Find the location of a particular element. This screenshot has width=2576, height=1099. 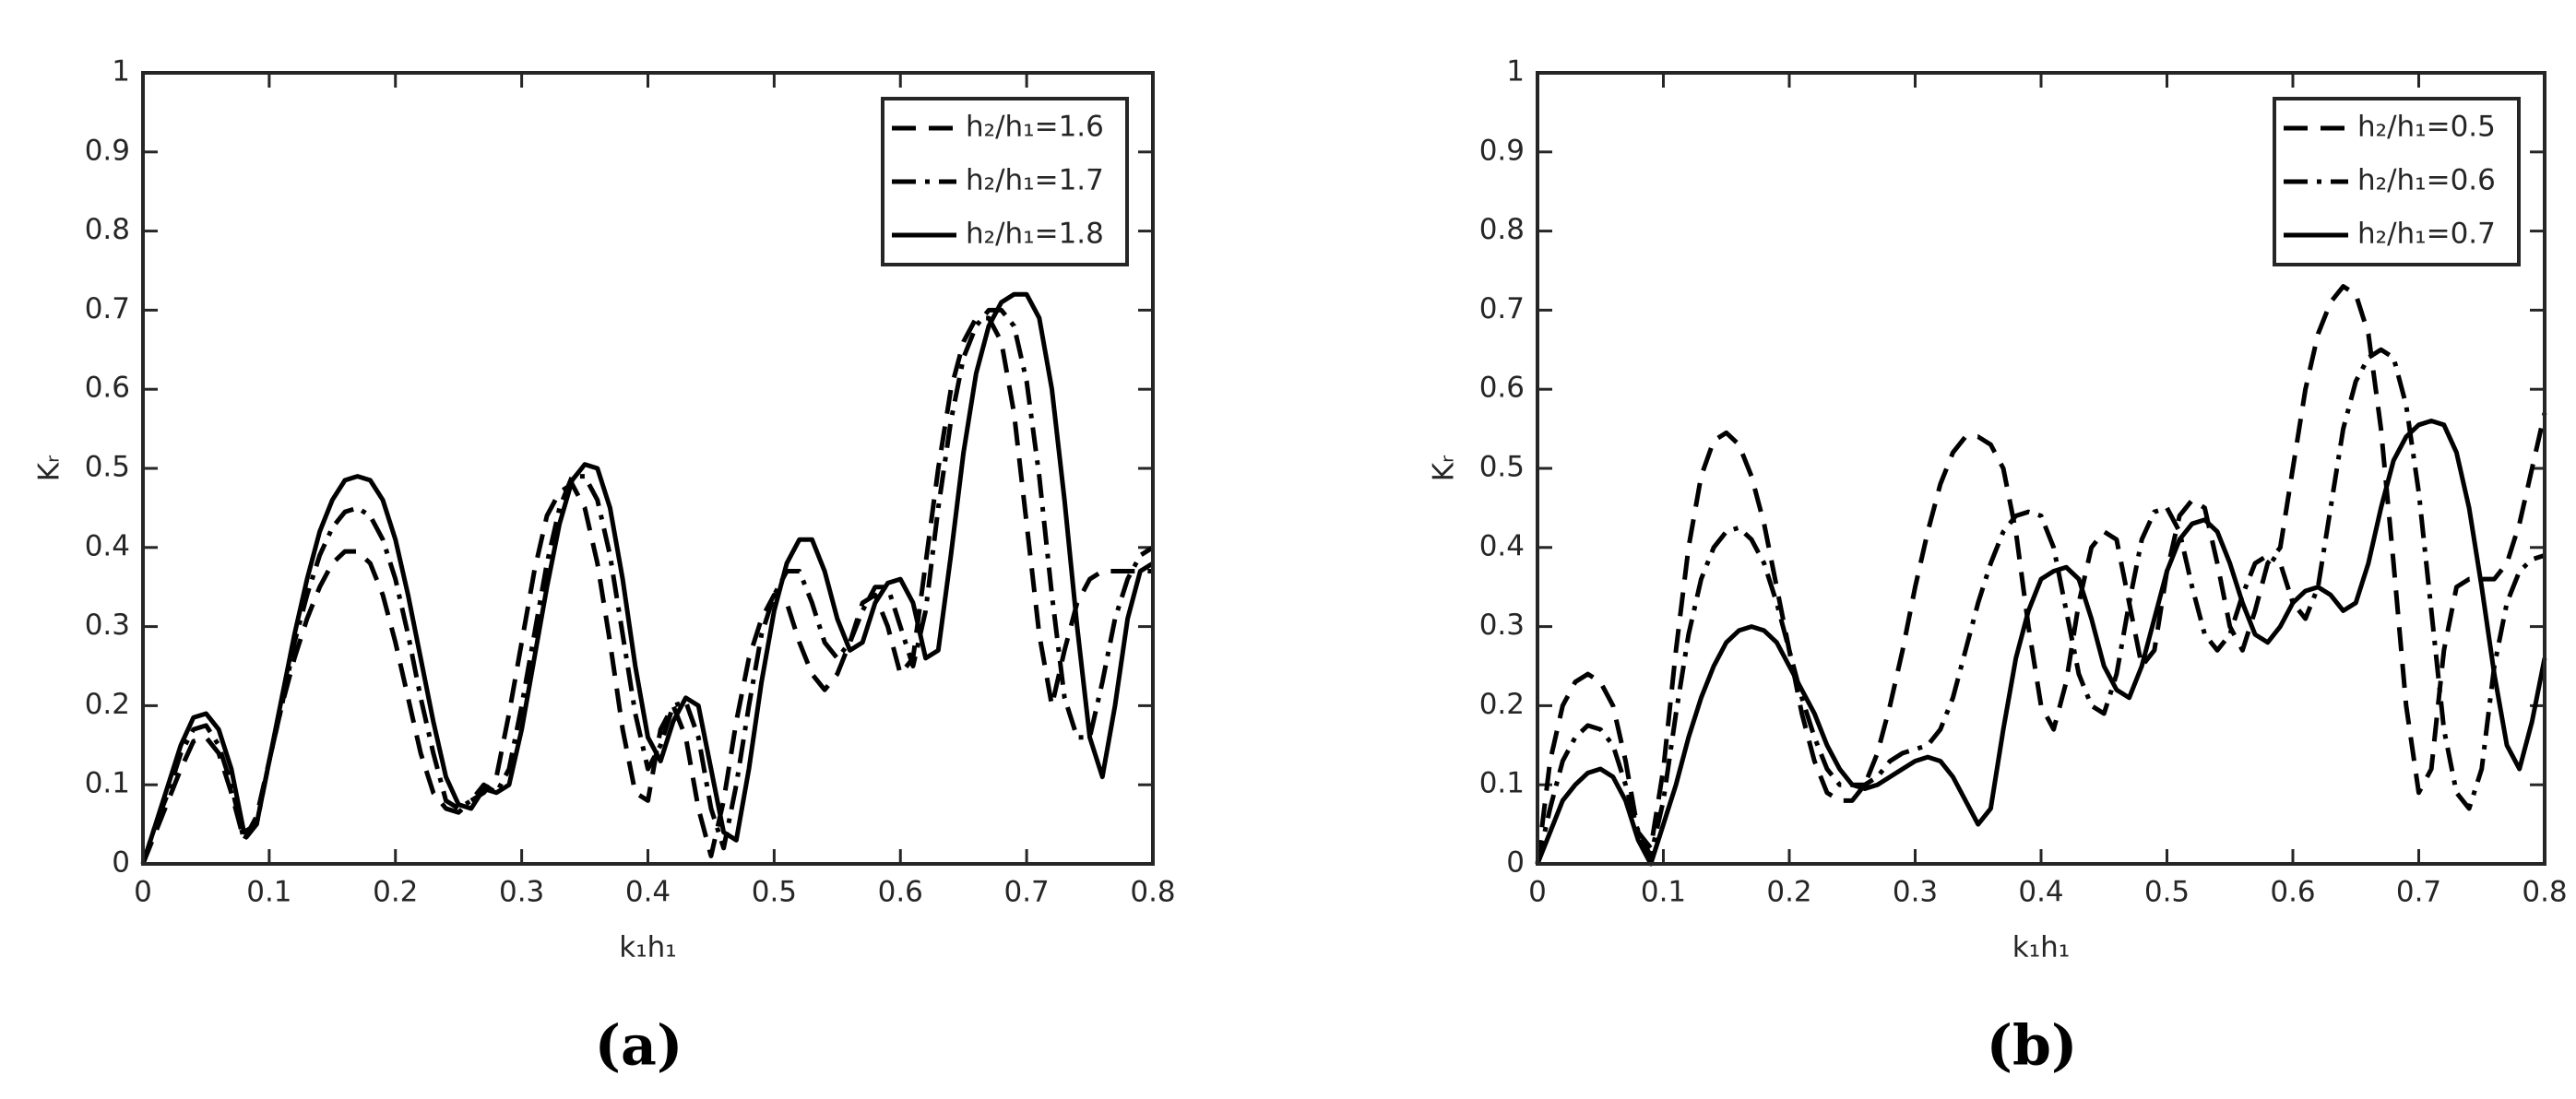

legend-label: h₂/h₁=0.6 is located at coordinates (2427, 181).